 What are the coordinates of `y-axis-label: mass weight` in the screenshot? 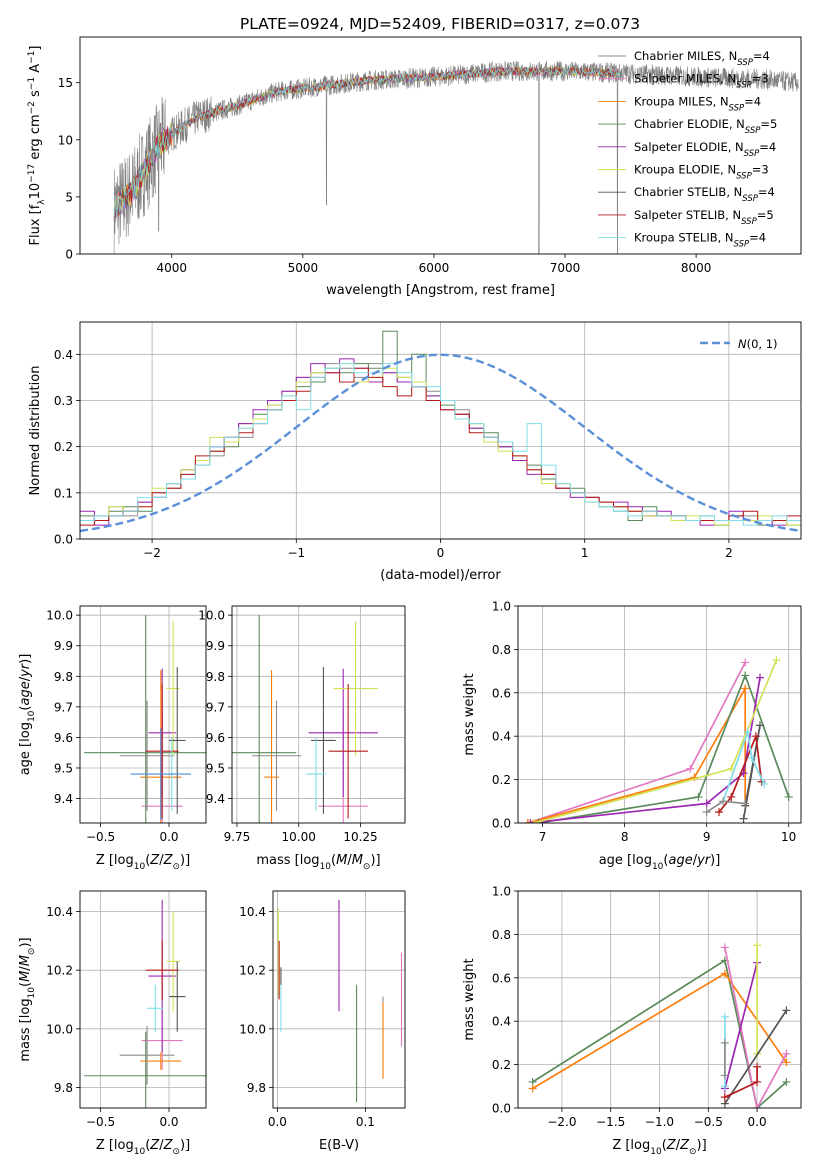 It's located at (469, 714).